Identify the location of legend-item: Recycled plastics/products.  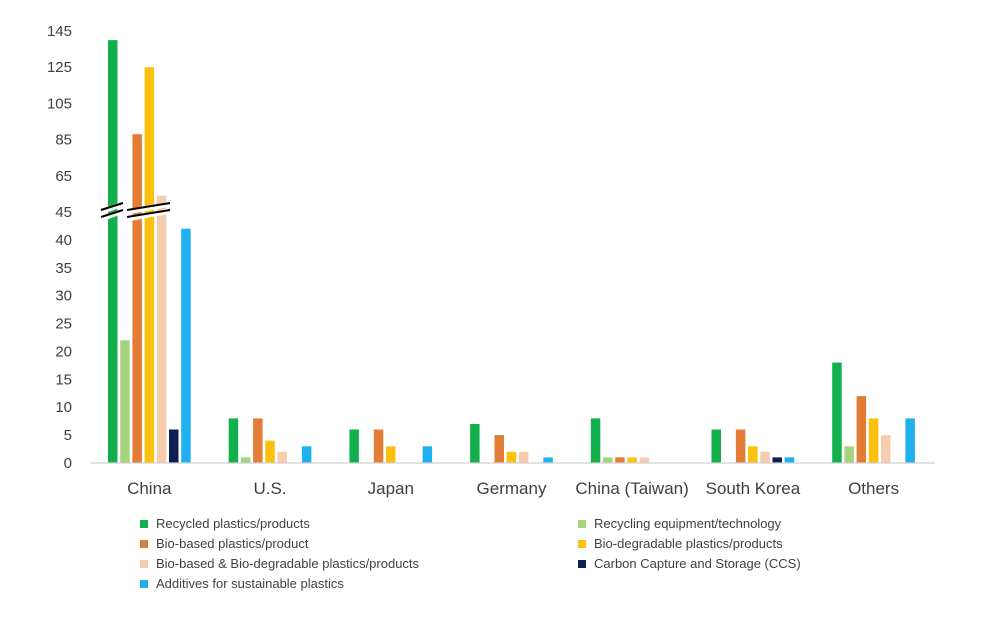
(225, 523).